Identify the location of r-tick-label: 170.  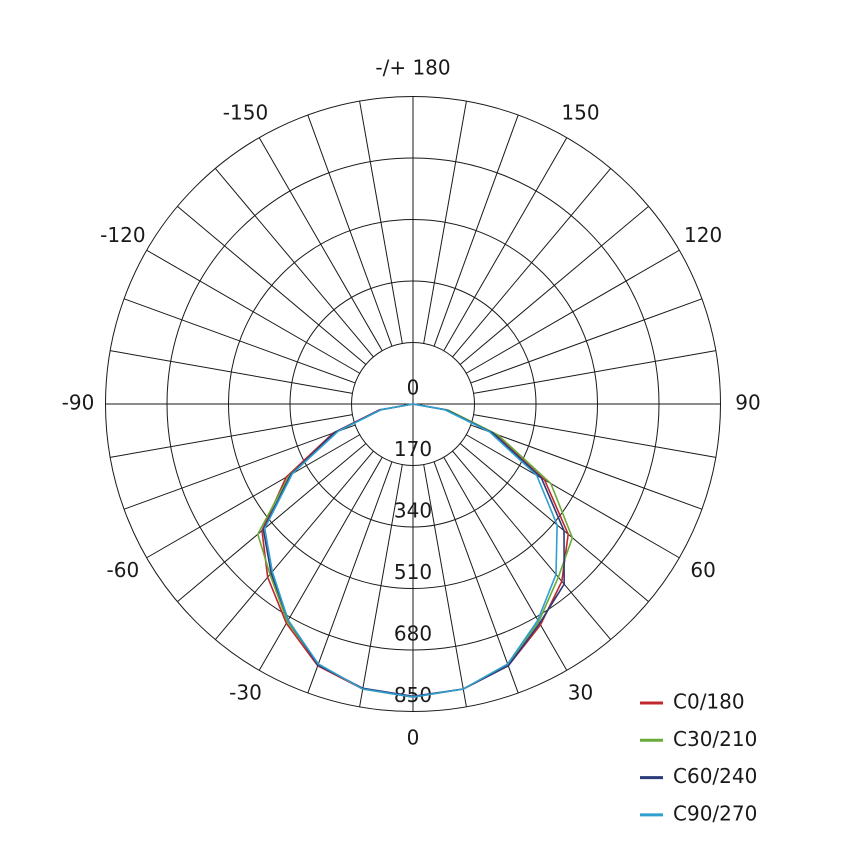
(413, 449).